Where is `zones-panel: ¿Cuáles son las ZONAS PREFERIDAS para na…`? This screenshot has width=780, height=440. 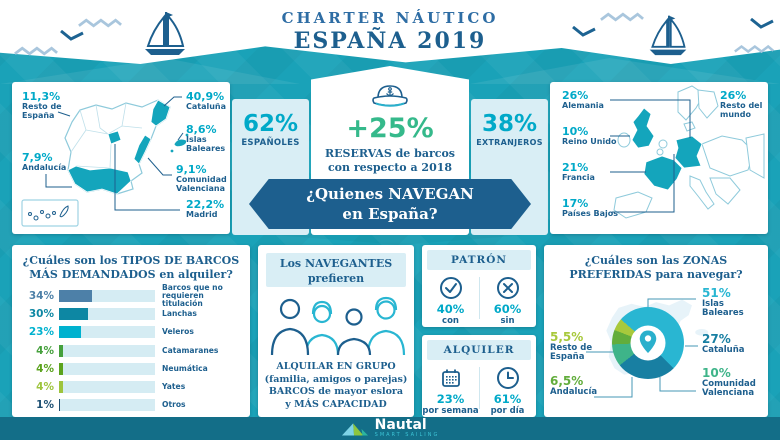 zones-panel: ¿Cuáles son las ZONAS PREFERIDAS para na… is located at coordinates (656, 331).